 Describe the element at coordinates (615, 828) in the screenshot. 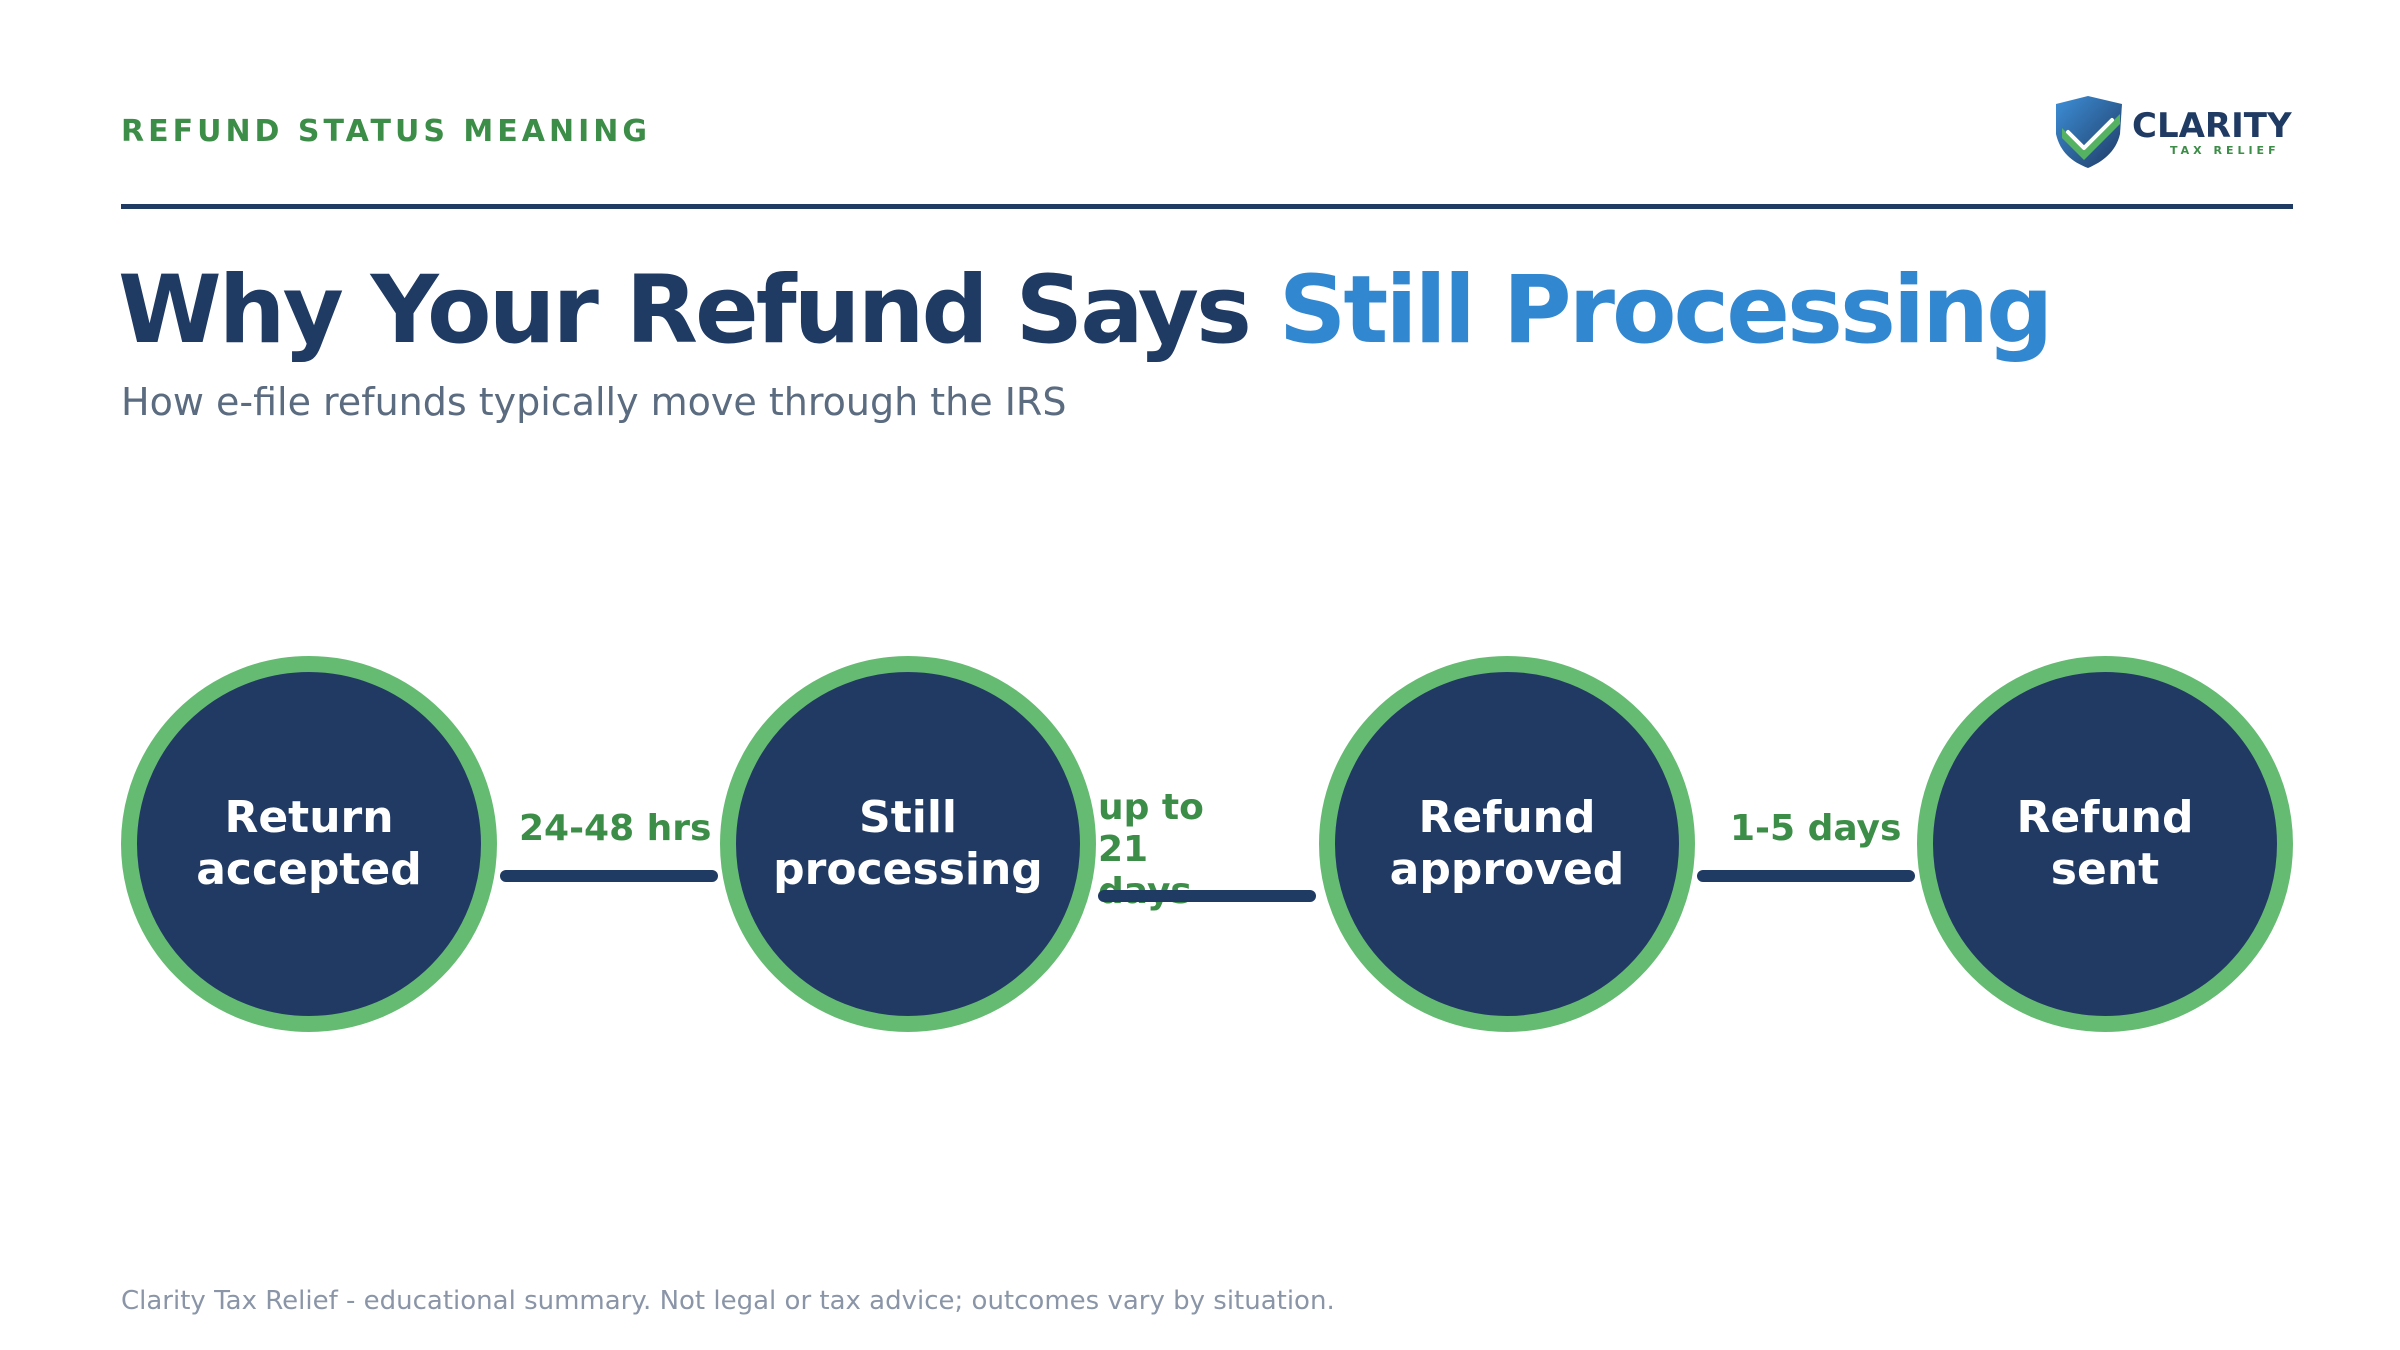

I see `duration-label: 24-48 hrs` at that location.